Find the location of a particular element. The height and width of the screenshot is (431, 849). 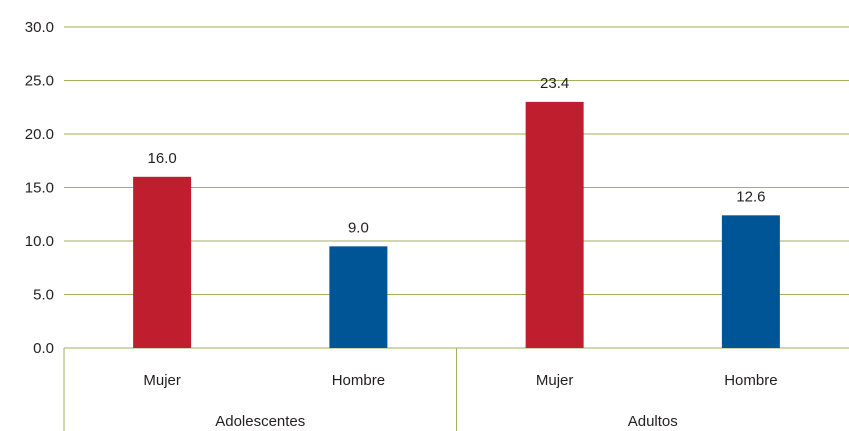

y-tick-label: 0.0 is located at coordinates (43, 348).